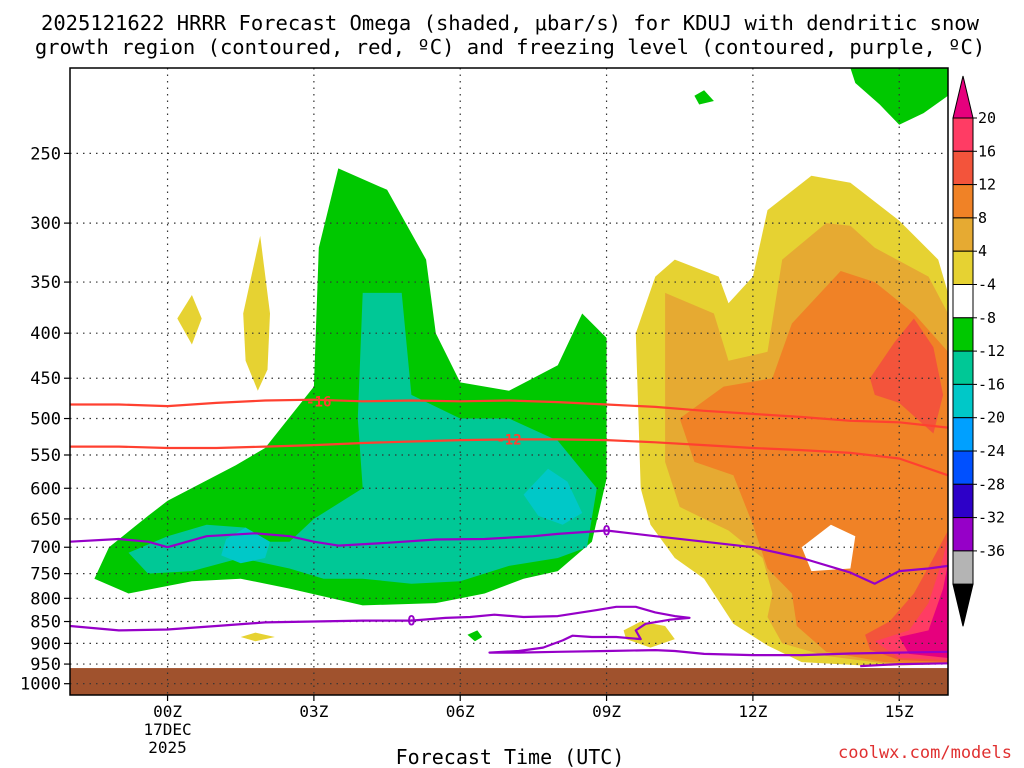 Image resolution: width=1024 pixels, height=768 pixels. I want to click on colorbar-label-8: -16, so click(991, 384).